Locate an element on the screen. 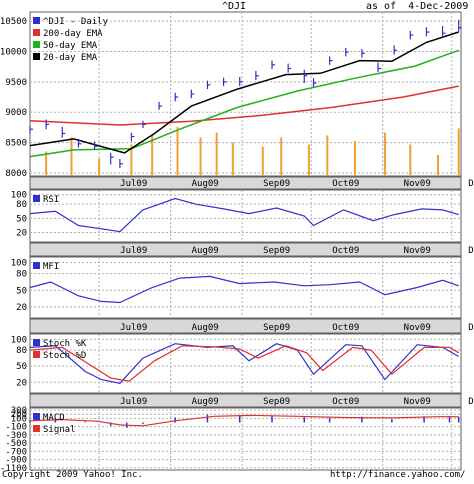 The image size is (474, 484). ema200-line is located at coordinates (244, 105).